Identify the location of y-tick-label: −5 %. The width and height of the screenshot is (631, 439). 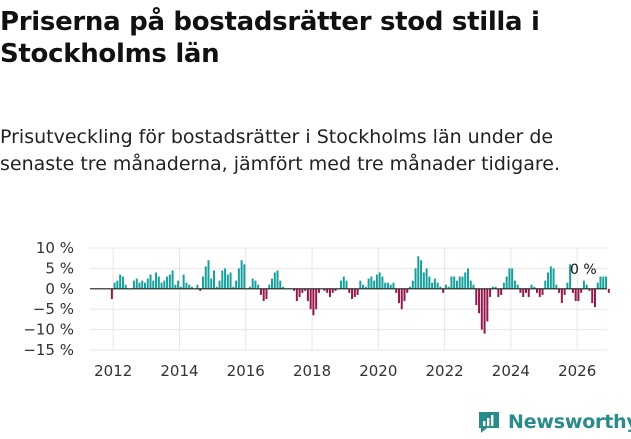
(53, 309).